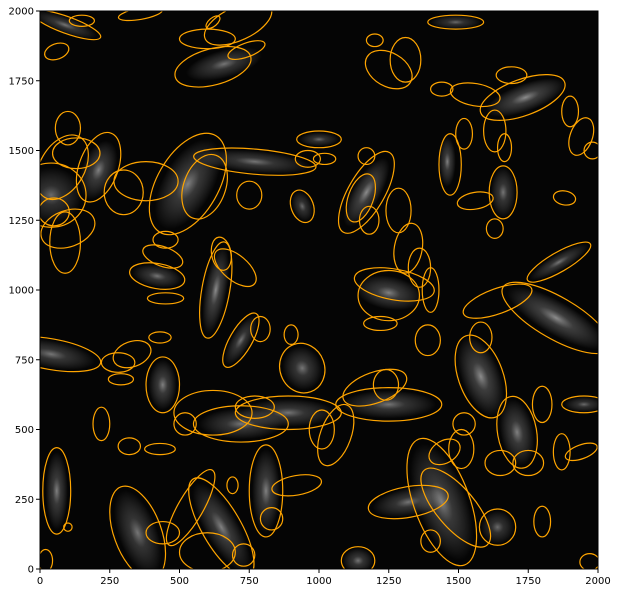 The image size is (617, 593). I want to click on y-tick-label: 1500, so click(21, 151).